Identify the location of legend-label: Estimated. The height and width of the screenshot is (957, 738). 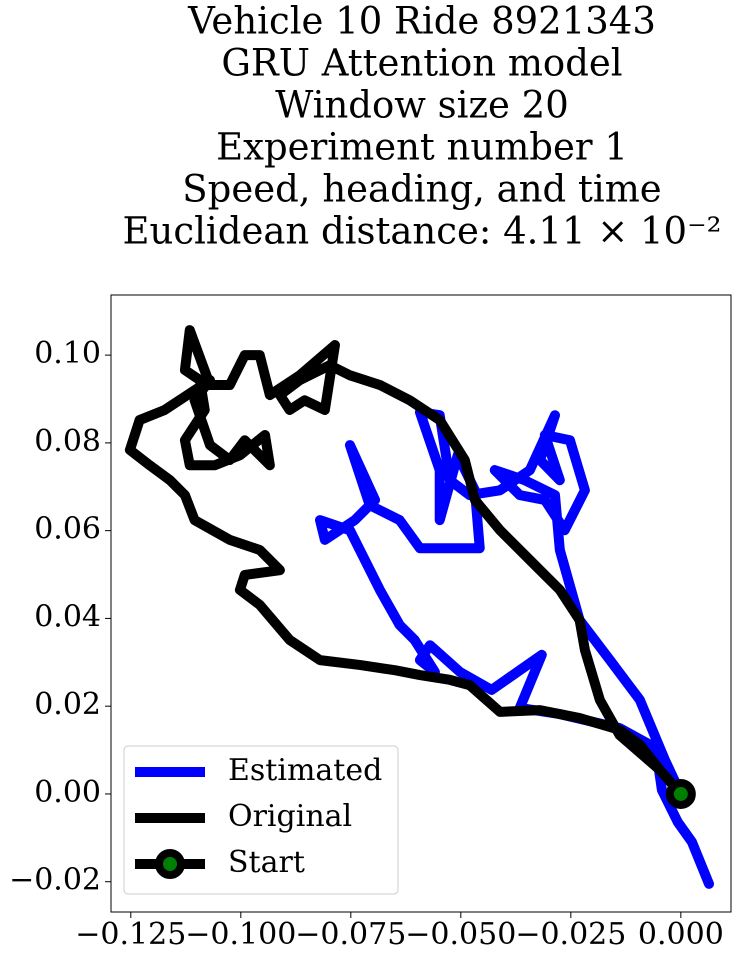
(305, 770).